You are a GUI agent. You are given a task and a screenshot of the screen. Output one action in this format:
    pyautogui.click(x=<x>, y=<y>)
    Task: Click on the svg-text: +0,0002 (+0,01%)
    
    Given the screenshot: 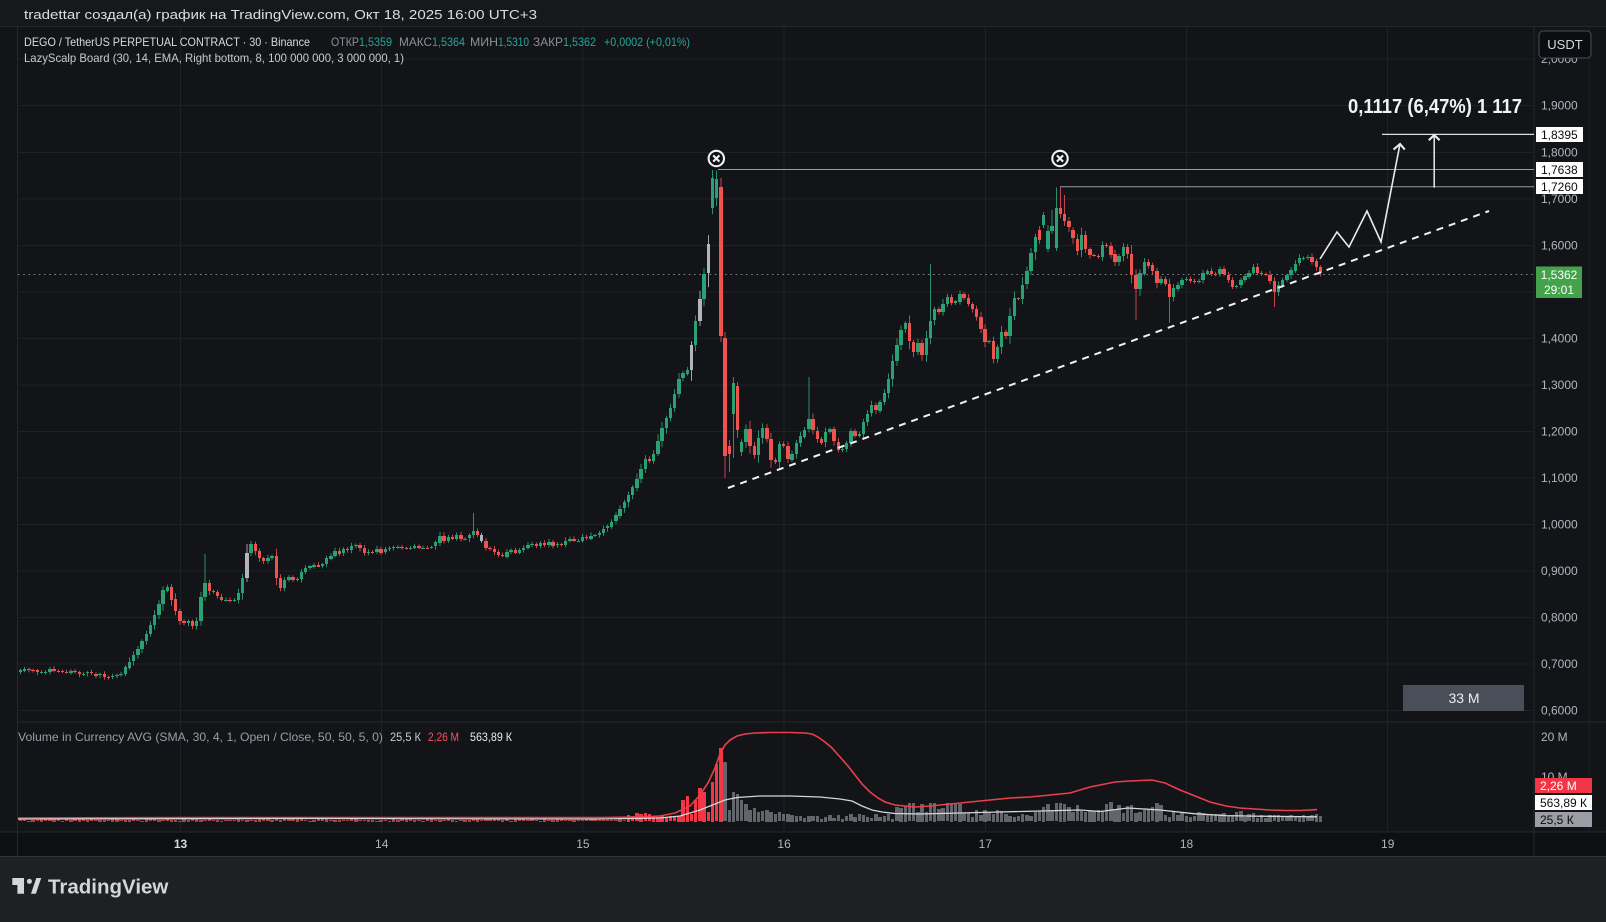 What is the action you would take?
    pyautogui.click(x=647, y=42)
    